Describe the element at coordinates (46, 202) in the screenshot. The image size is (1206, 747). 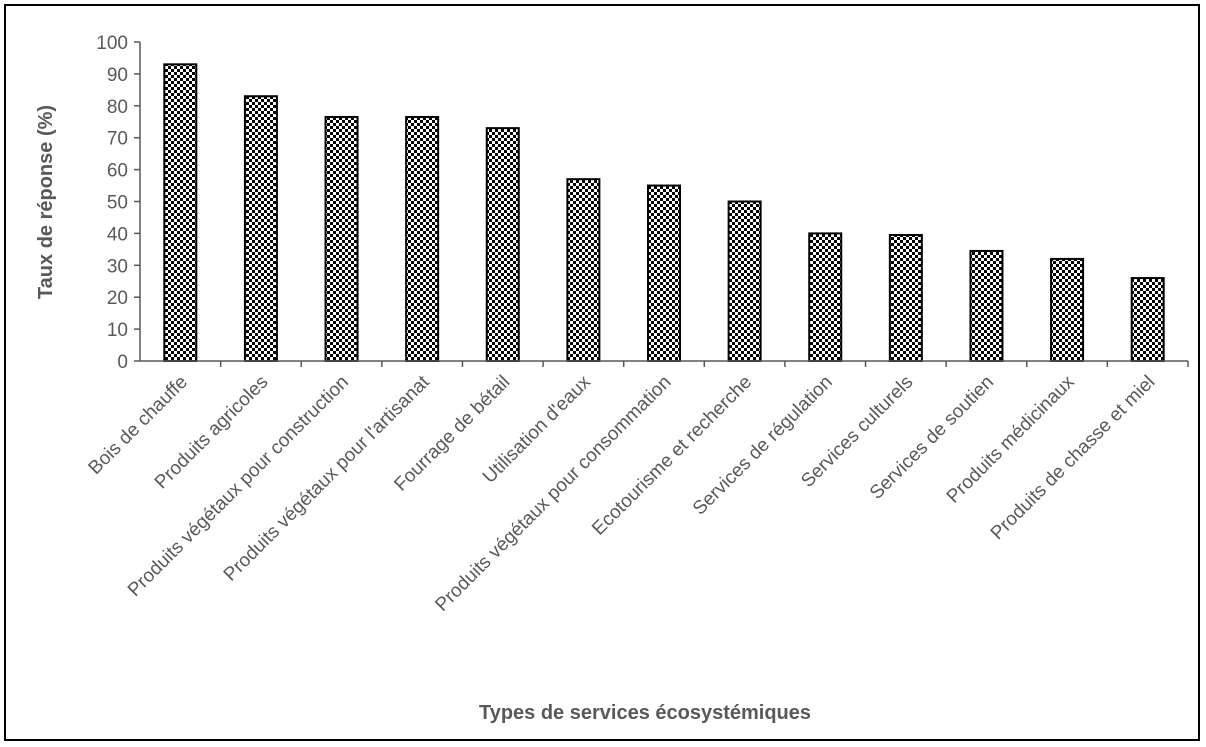
I see `y-axis-title: Taux de réponse (%)` at that location.